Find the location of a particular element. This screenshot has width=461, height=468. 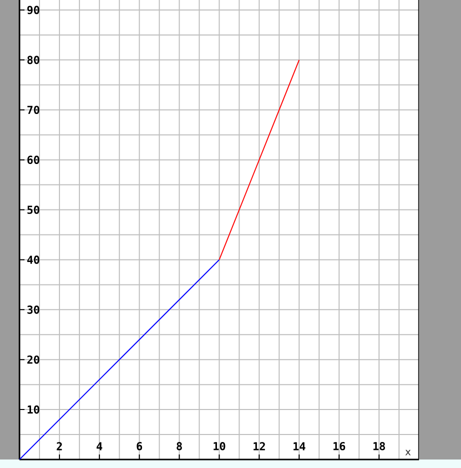

x-tick-label: 8 is located at coordinates (179, 446).